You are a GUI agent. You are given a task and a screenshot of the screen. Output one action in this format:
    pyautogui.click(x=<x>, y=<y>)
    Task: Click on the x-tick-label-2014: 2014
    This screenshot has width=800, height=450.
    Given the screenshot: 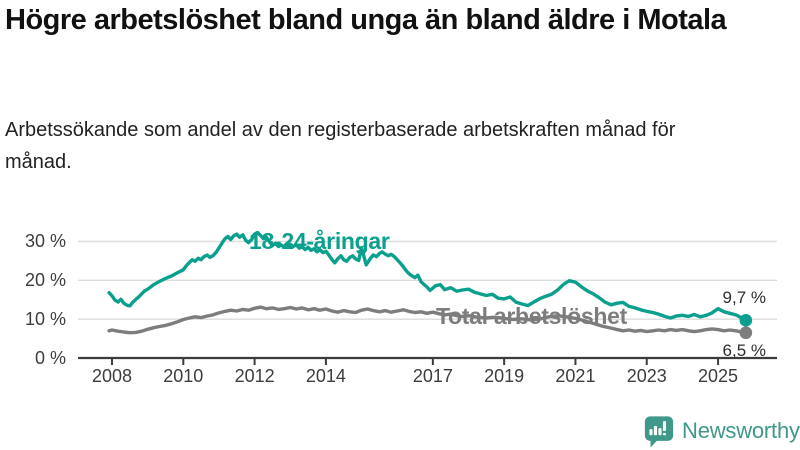 What is the action you would take?
    pyautogui.click(x=325, y=376)
    